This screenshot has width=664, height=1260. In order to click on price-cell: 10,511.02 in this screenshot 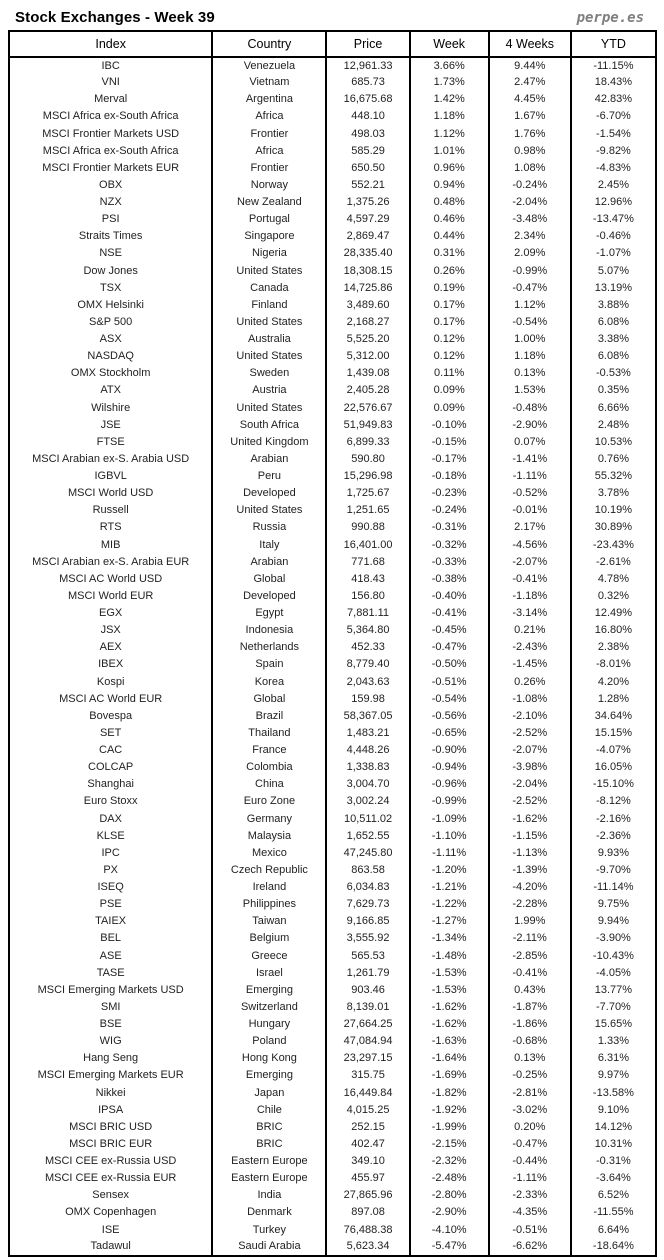, I will do `click(368, 819)`.